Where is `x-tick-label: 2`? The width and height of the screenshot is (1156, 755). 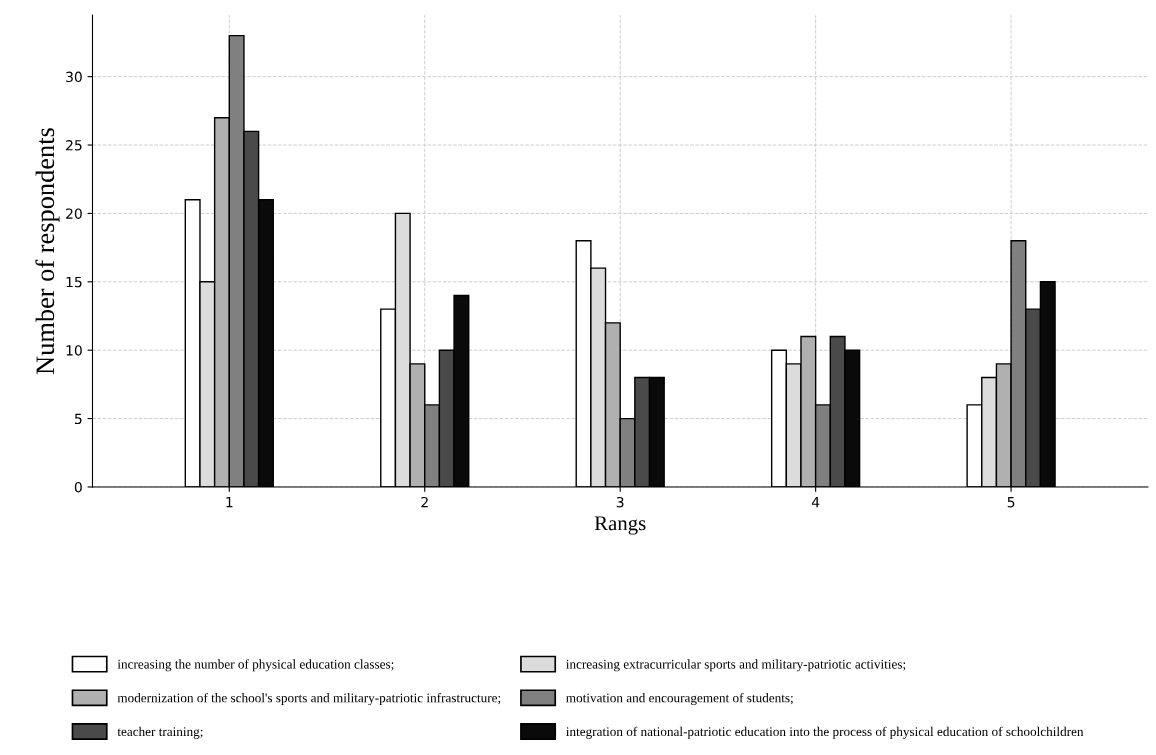
x-tick-label: 2 is located at coordinates (424, 502).